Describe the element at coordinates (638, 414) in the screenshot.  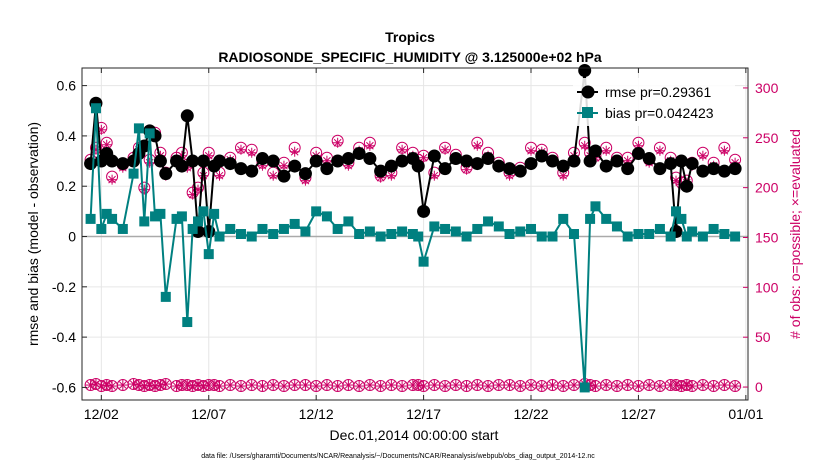
I see `x-tick-label: 12/27` at that location.